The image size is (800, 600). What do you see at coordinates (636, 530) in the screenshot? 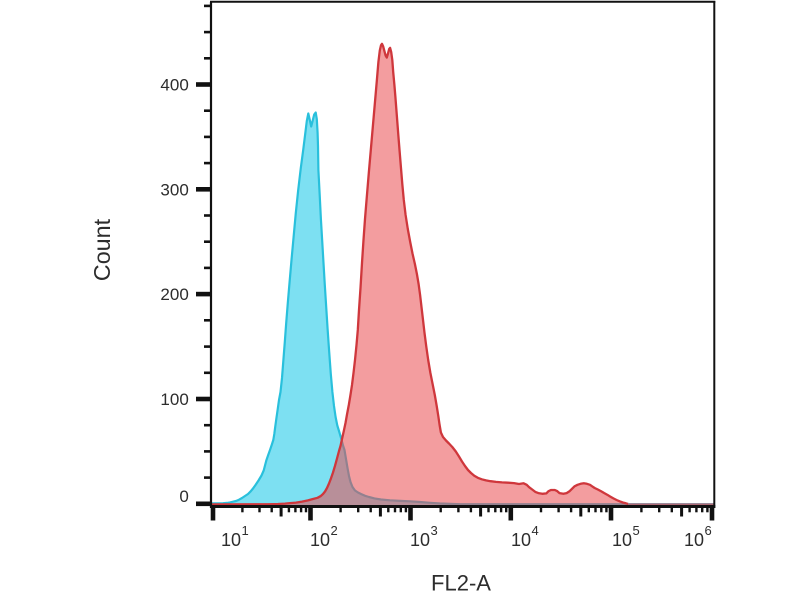
I see `svg-text: 5` at bounding box center [636, 530].